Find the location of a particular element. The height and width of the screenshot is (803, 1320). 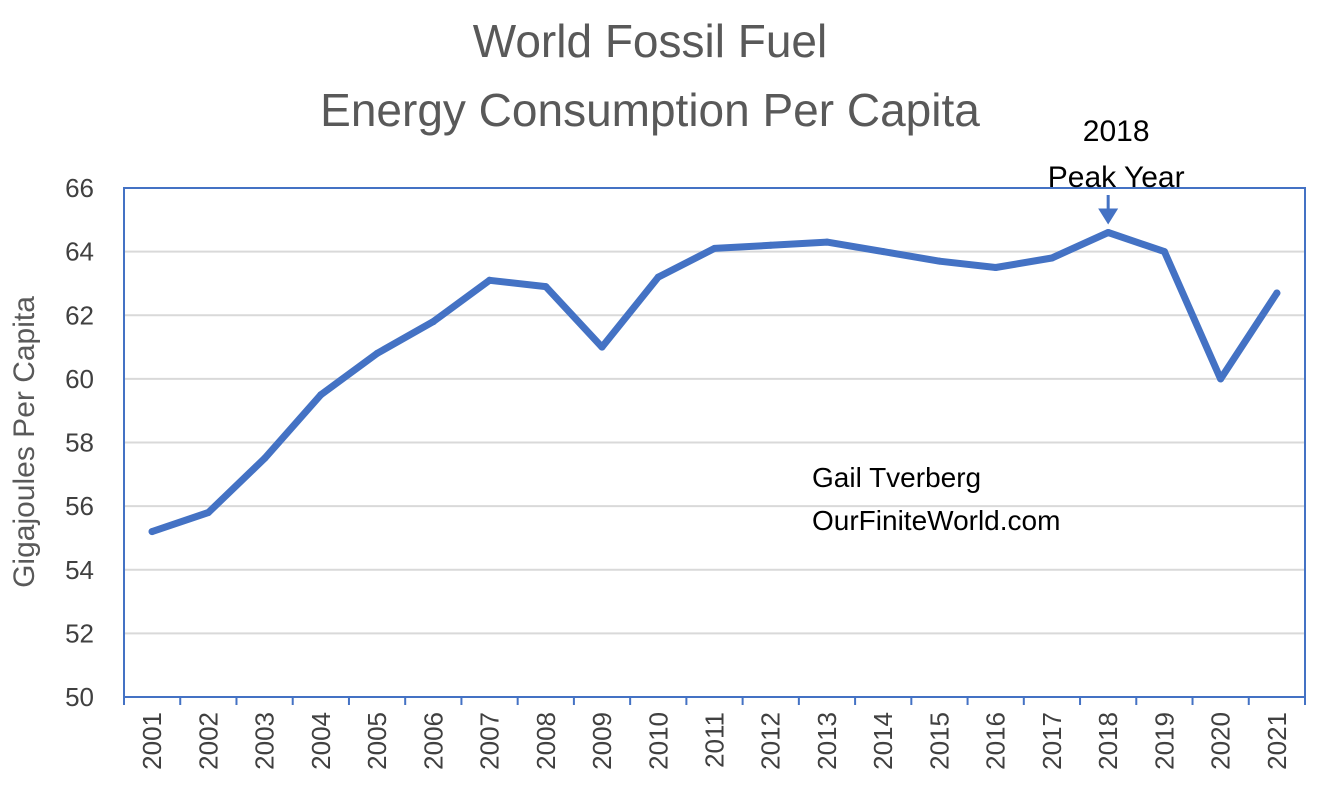

y-tick-label: 58 is located at coordinates (79, 443).